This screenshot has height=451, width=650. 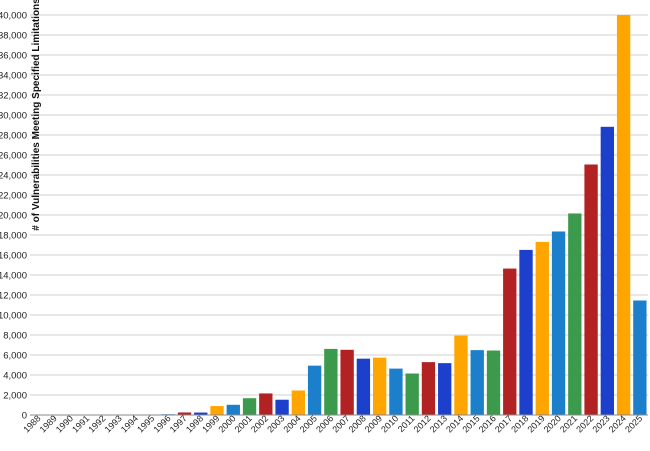 What do you see at coordinates (340, 423) in the screenshot?
I see `x-tick-label: 2007` at bounding box center [340, 423].